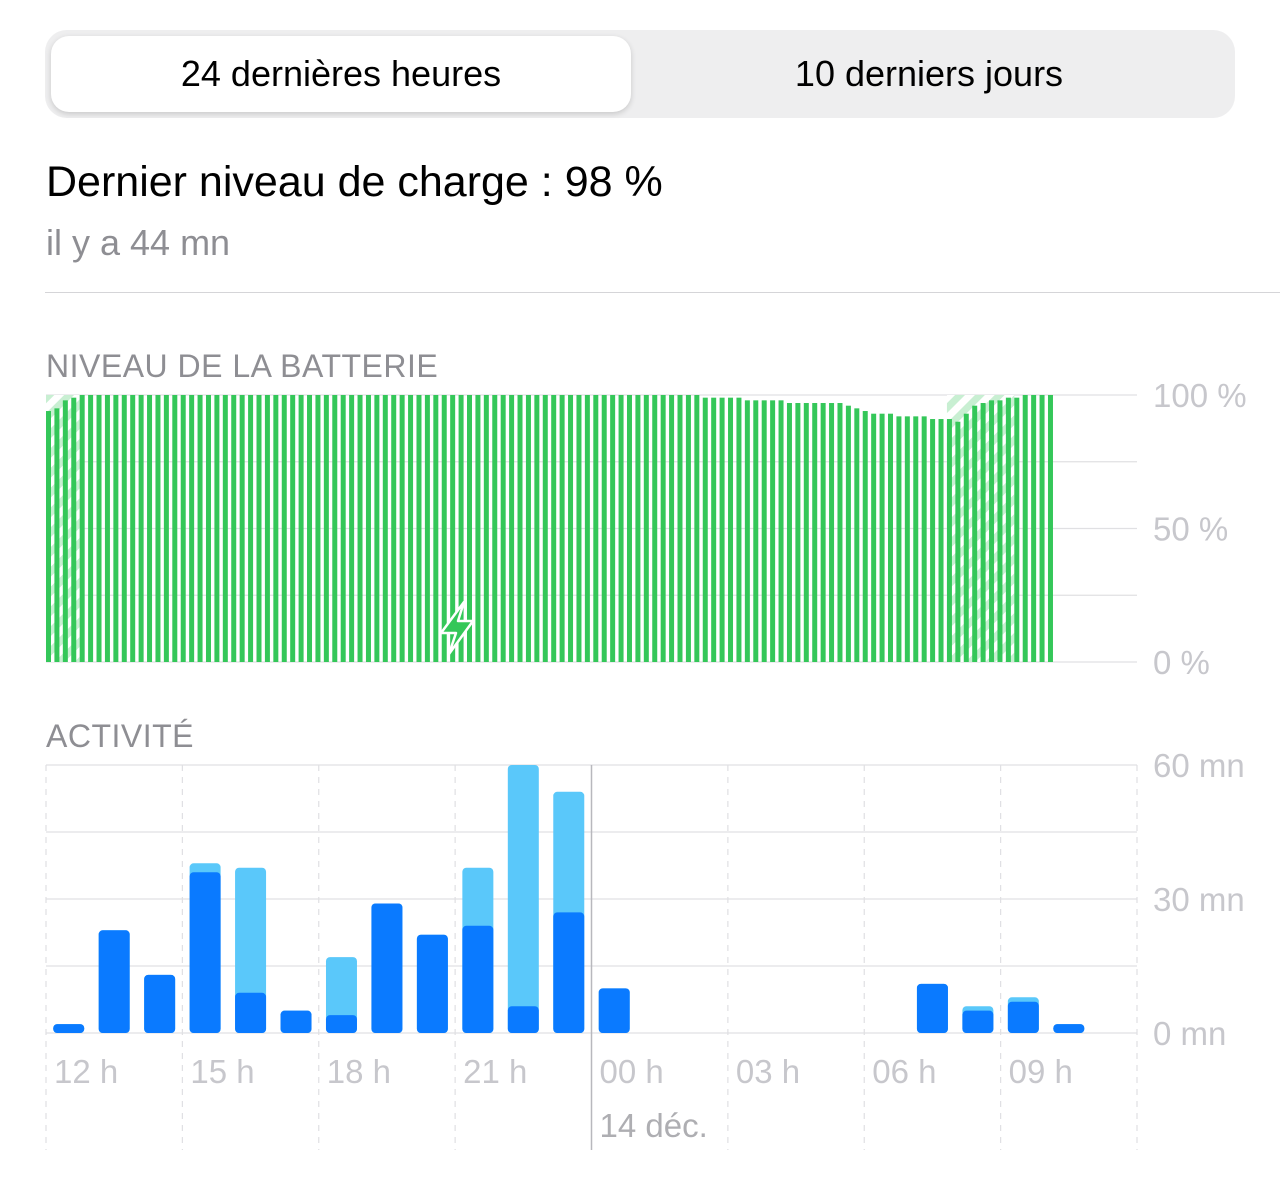 The height and width of the screenshot is (1178, 1280). What do you see at coordinates (654, 1125) in the screenshot?
I see `activity-date-label: 14 déc.` at bounding box center [654, 1125].